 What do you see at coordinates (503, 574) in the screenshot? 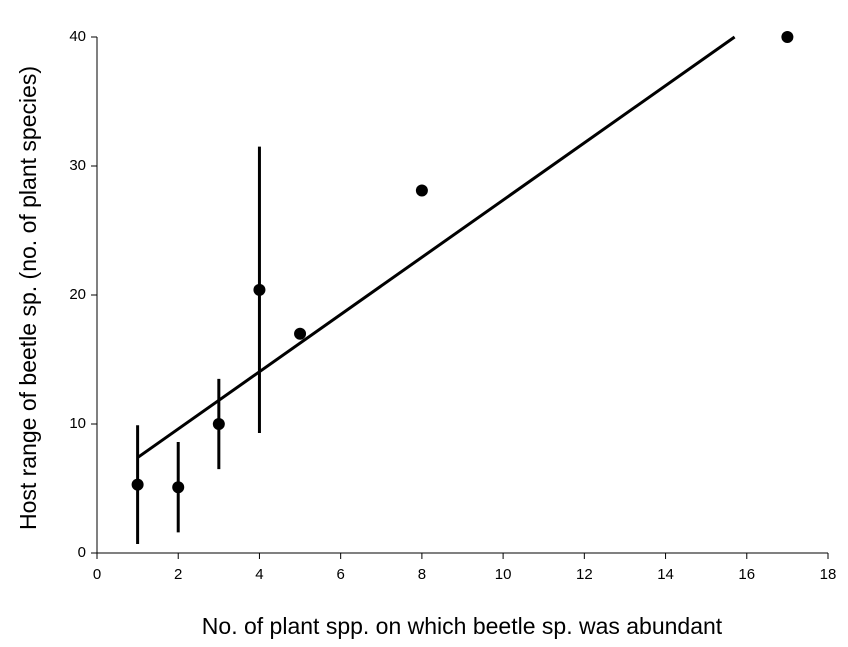
I see `x-tick-label: 10` at bounding box center [503, 574].